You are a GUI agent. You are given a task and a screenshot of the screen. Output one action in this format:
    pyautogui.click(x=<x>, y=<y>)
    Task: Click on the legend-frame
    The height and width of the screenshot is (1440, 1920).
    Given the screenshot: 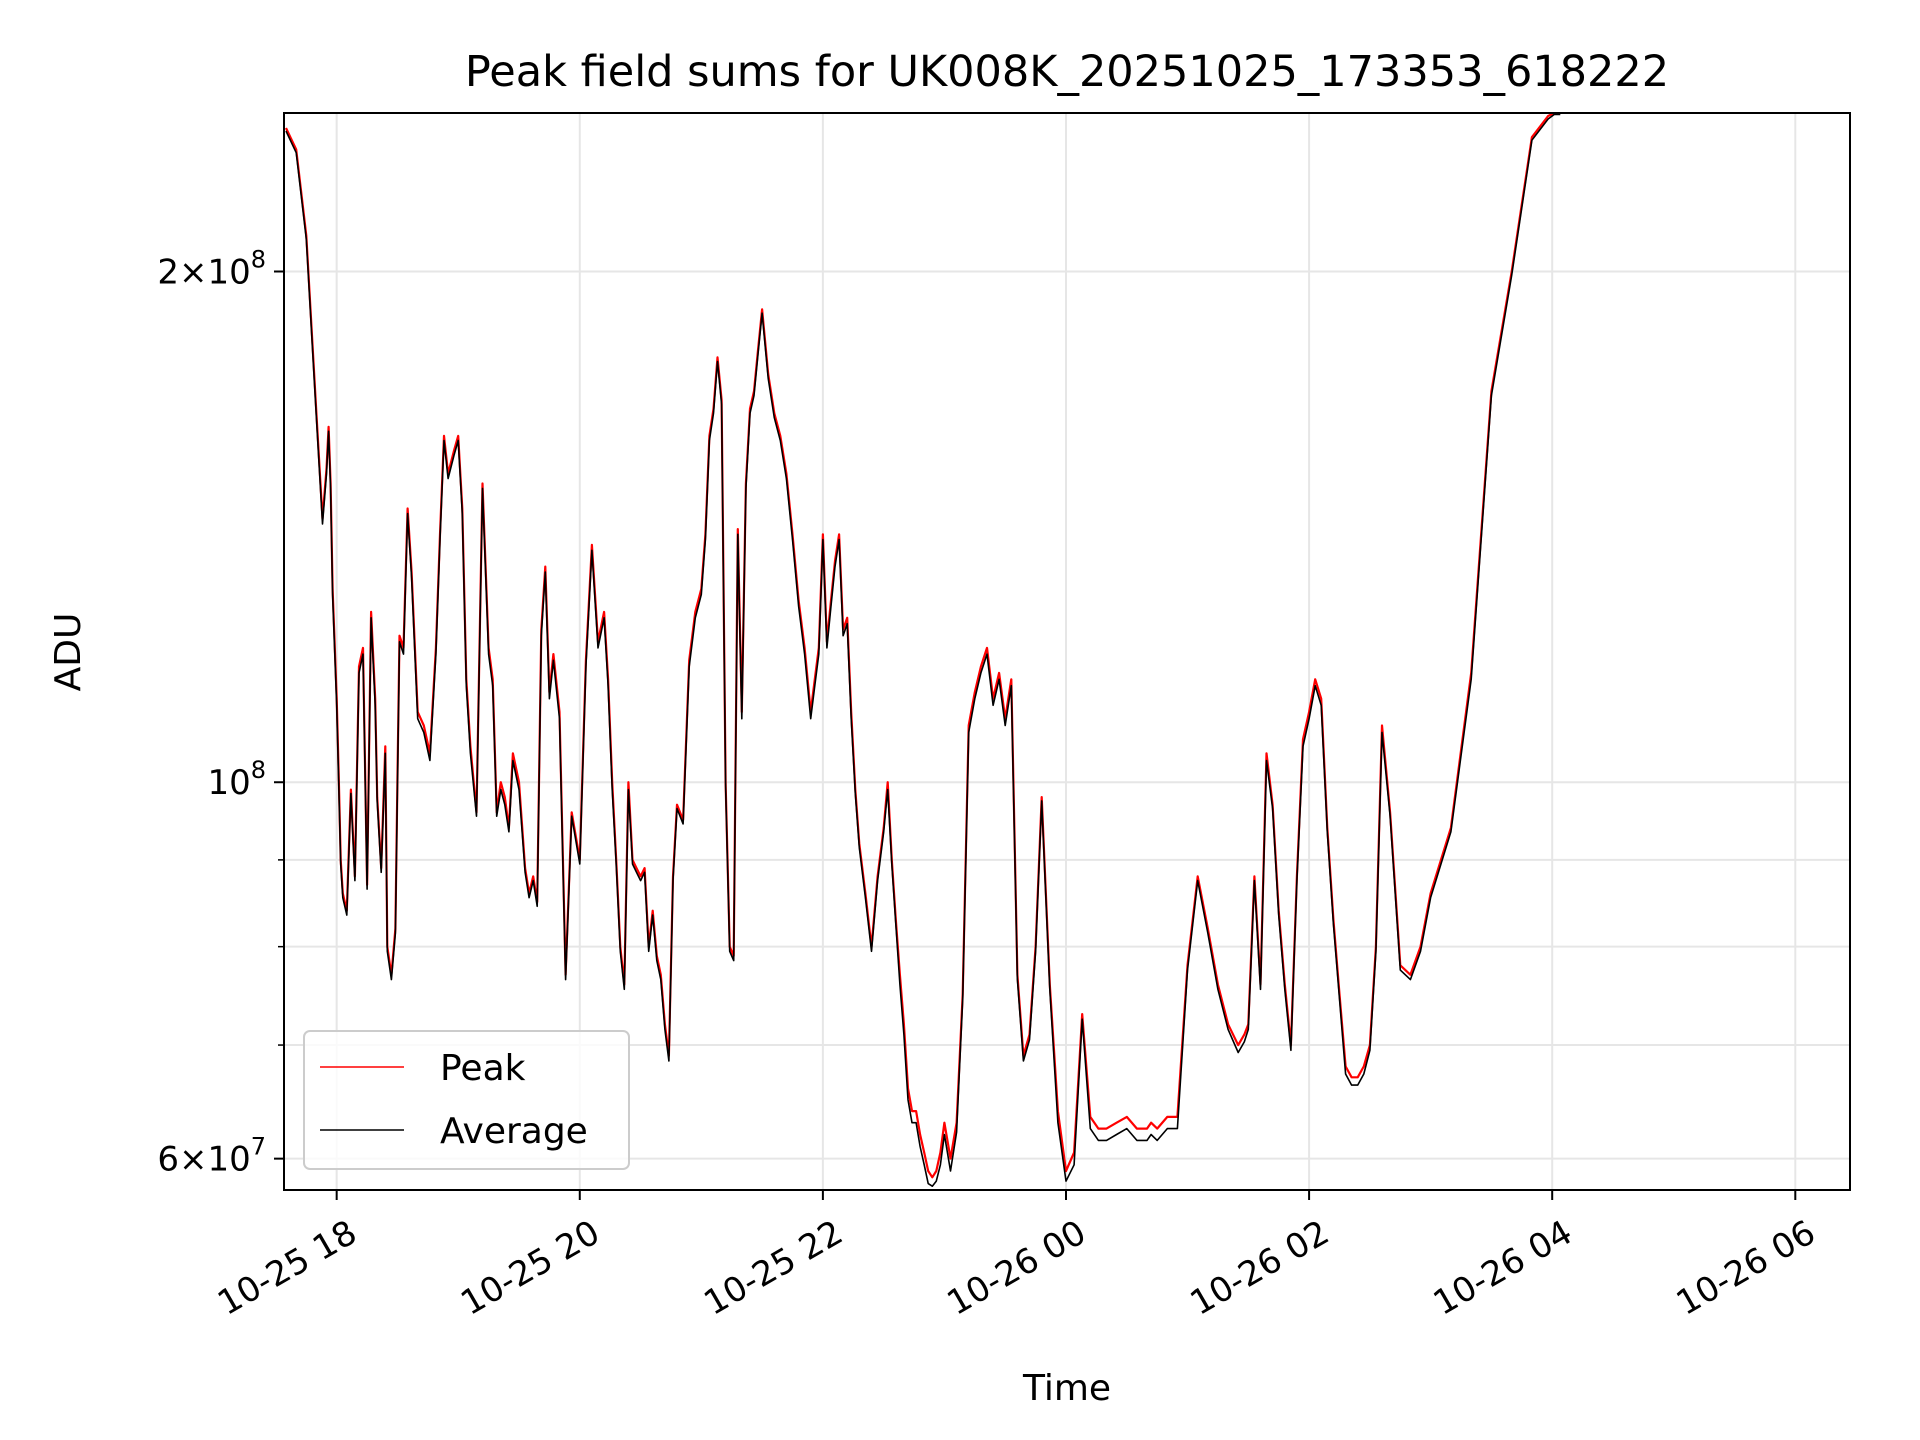 What is the action you would take?
    pyautogui.click(x=466, y=1100)
    